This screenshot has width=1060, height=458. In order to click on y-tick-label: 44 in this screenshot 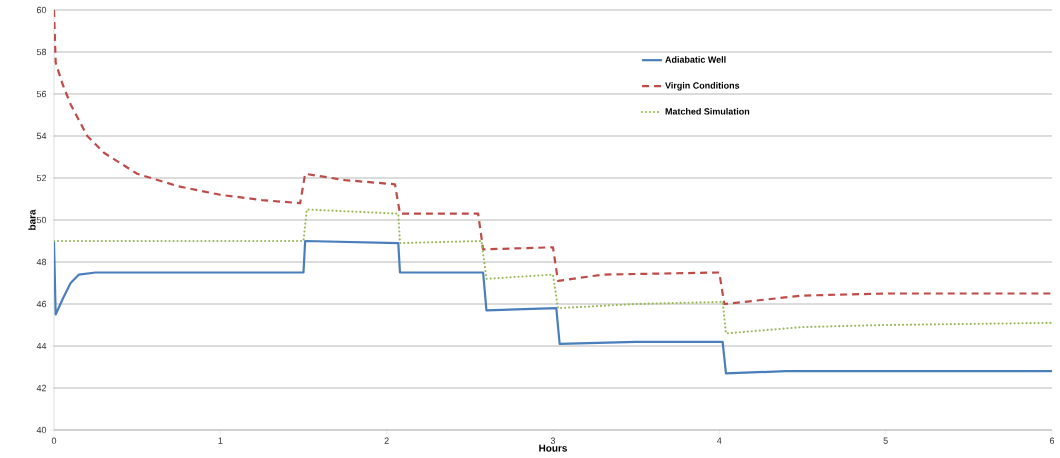, I will do `click(41, 346)`.